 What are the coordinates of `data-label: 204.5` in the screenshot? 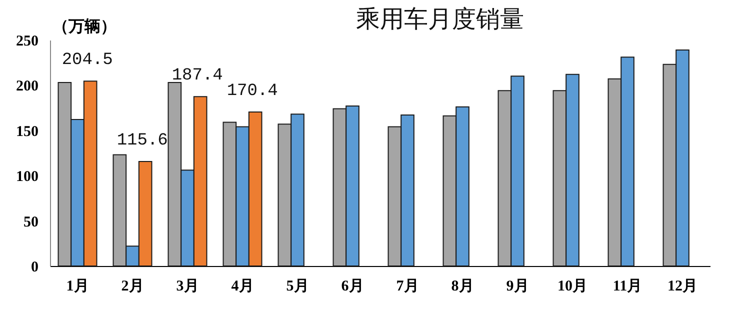 It's located at (87, 60).